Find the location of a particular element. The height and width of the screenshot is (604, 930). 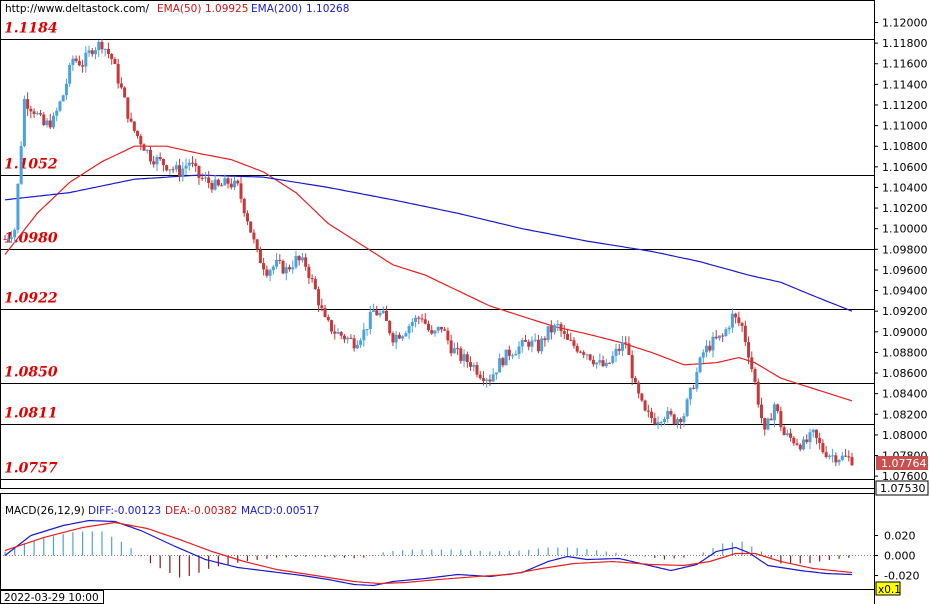

macd-tick-label: 0.000 is located at coordinates (900, 556).